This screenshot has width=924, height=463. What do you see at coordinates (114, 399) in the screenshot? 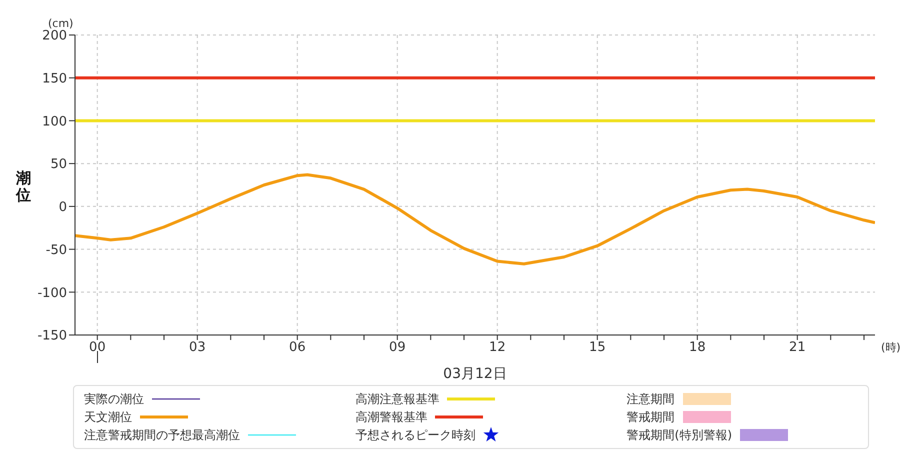
I see `legend-label: 実際の潮位` at bounding box center [114, 399].